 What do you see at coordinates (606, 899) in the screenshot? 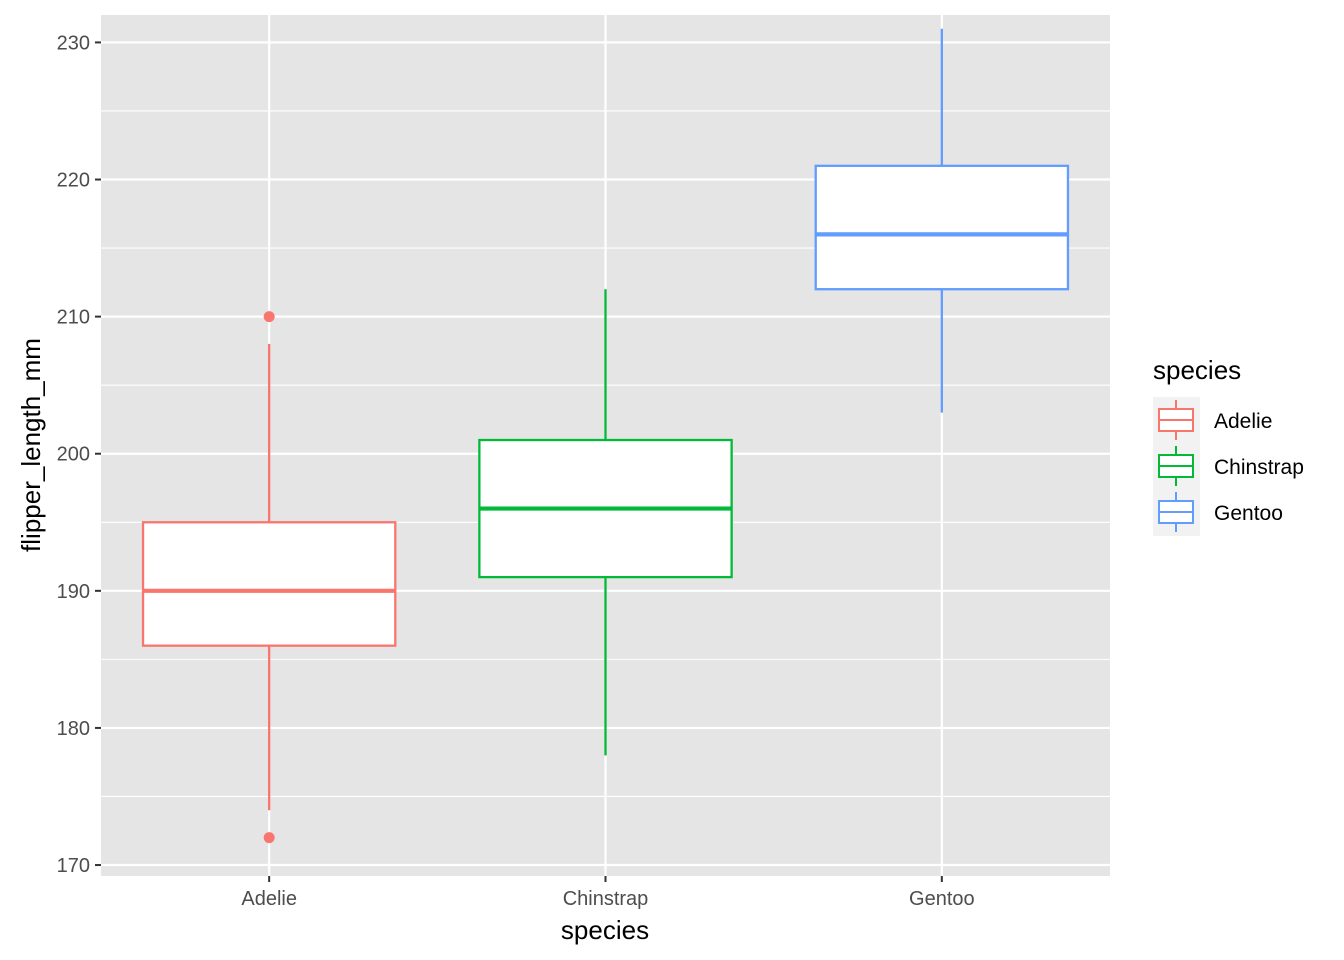
I see `x-tick-label: Chinstrap` at bounding box center [606, 899].